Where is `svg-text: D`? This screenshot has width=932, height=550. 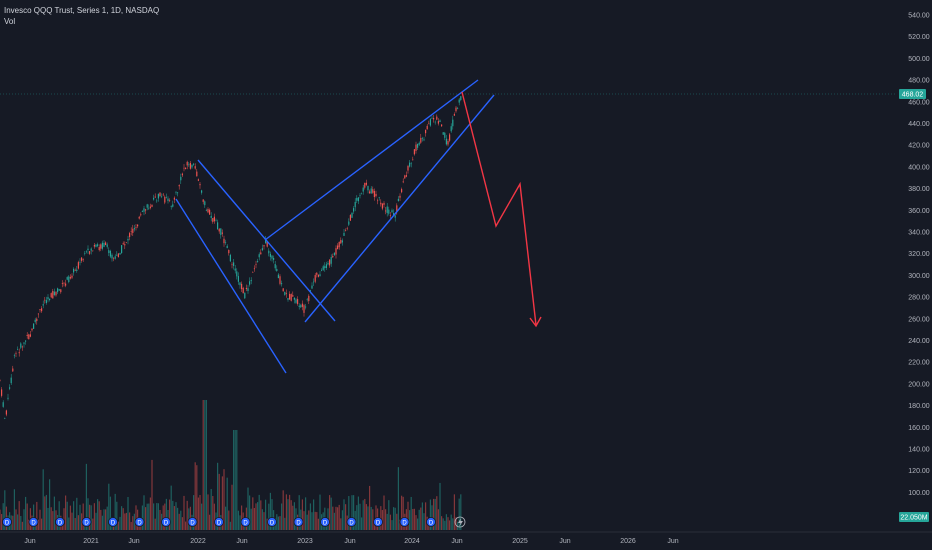
svg-text: D is located at coordinates (33, 524).